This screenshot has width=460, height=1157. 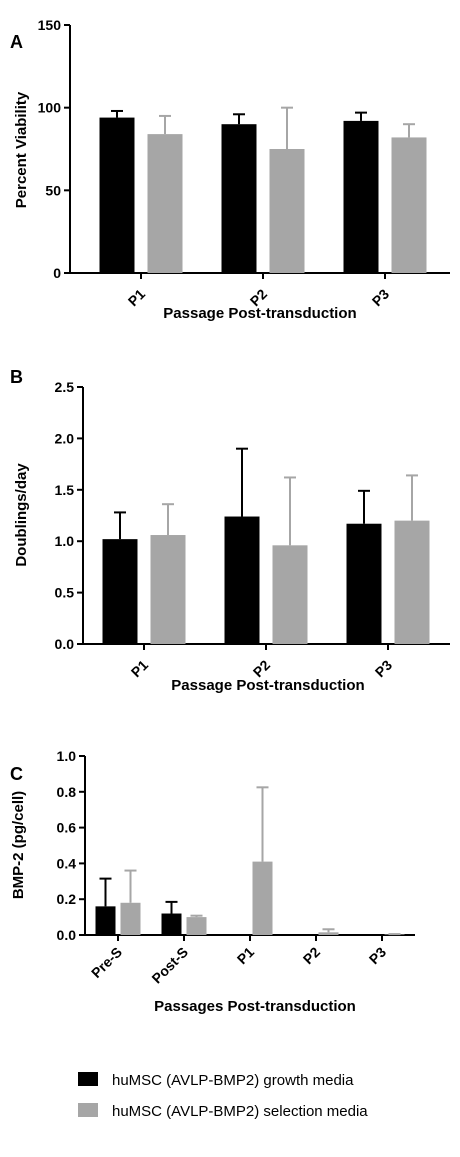 What do you see at coordinates (67, 792) in the screenshot?
I see `y-tick-label: 0.8` at bounding box center [67, 792].